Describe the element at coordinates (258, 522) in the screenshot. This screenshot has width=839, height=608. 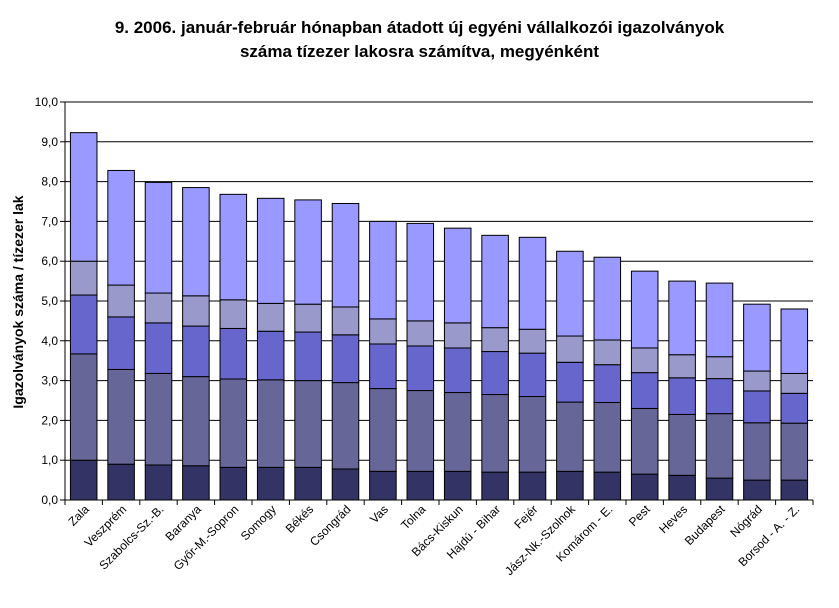
I see `x-category-label: Somogy` at that location.